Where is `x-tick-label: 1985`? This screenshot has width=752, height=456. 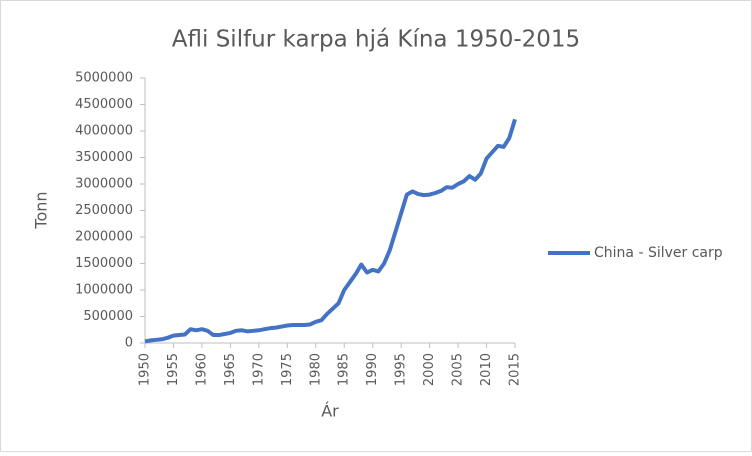
x-tick-label: 1985 is located at coordinates (344, 369).